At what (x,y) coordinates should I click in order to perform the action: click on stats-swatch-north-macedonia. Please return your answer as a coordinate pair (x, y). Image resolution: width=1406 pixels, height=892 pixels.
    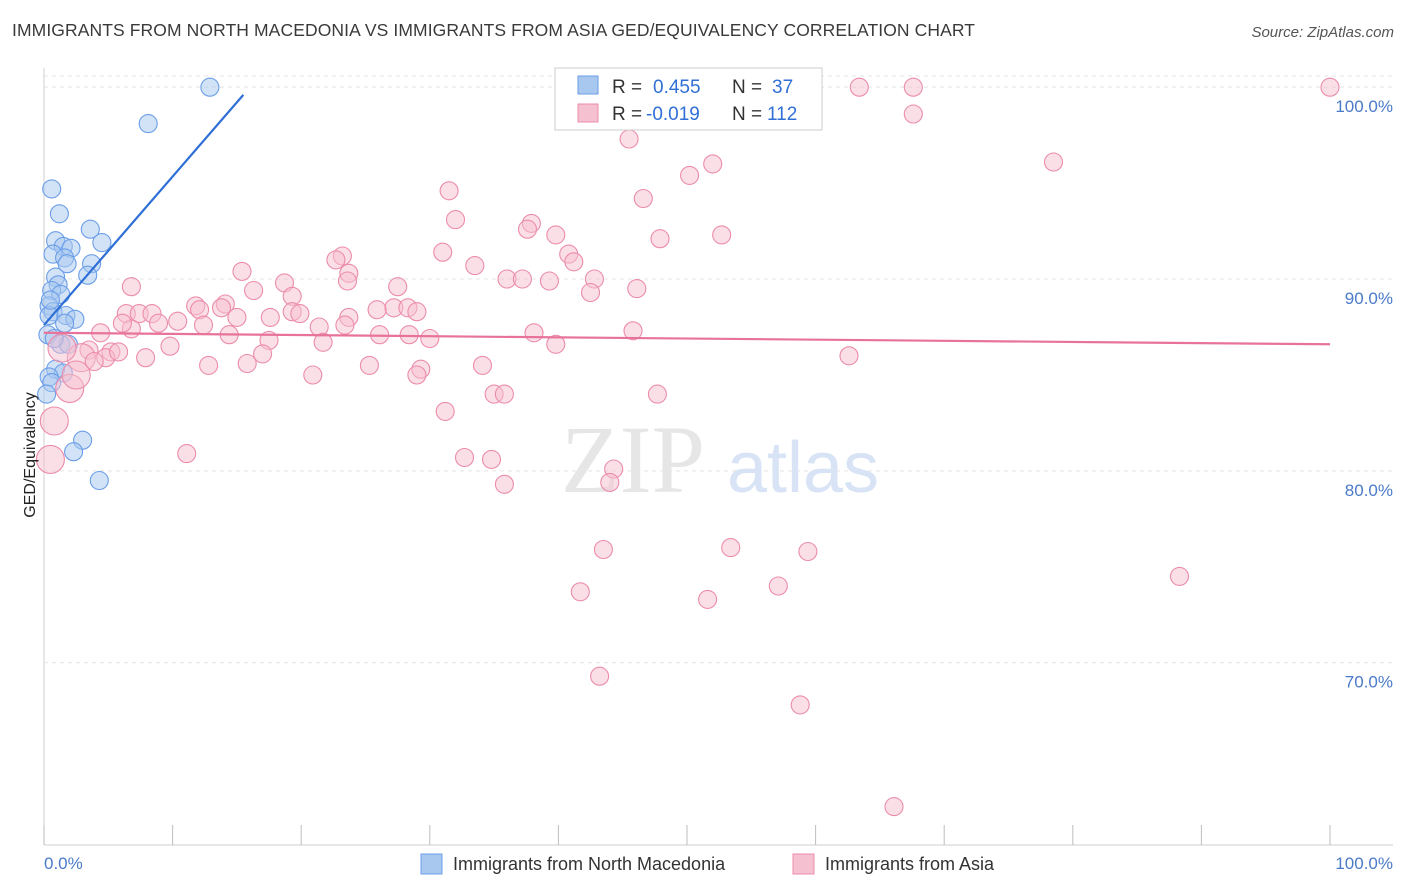
    Looking at the image, I should click on (588, 85).